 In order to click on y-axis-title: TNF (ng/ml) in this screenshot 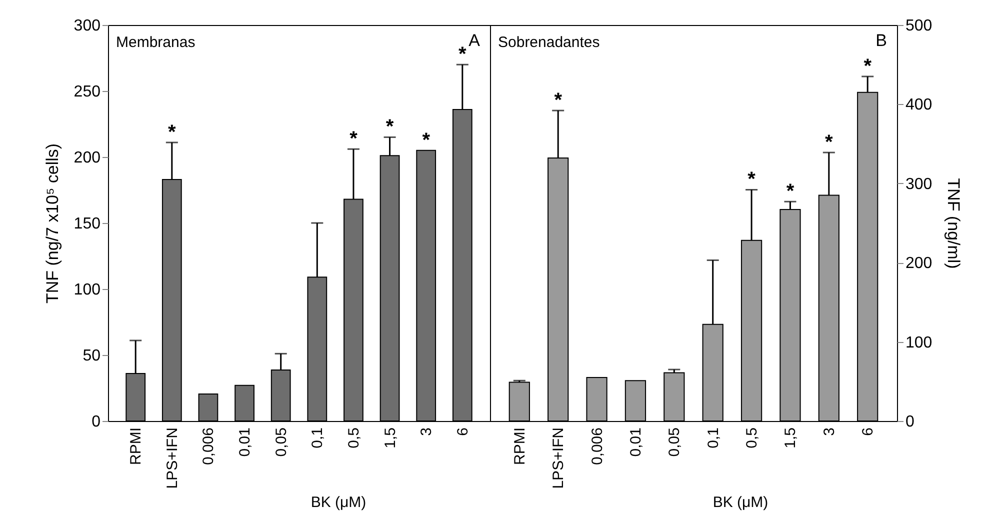, I will do `click(954, 223)`.